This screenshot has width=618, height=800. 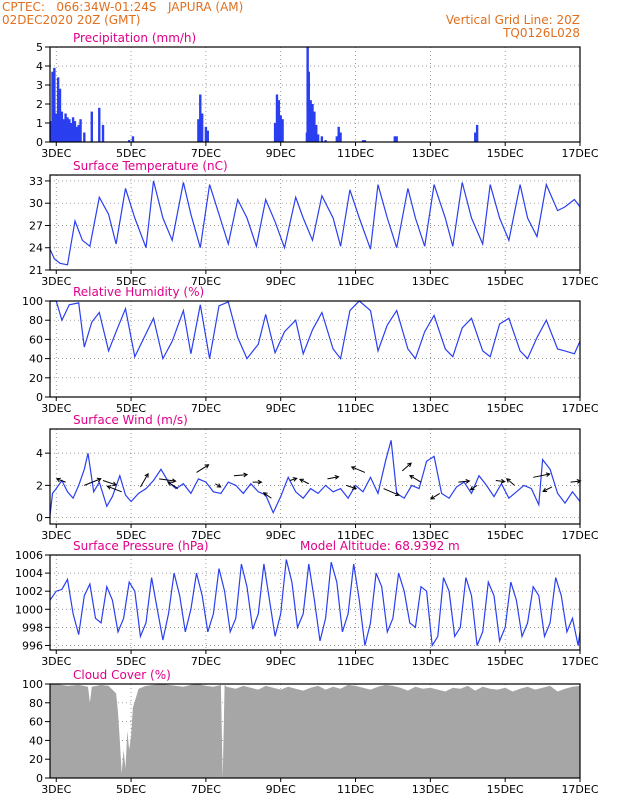 What do you see at coordinates (355, 535) in the screenshot?
I see `wind-xtick-label: 11DEC` at bounding box center [355, 535].